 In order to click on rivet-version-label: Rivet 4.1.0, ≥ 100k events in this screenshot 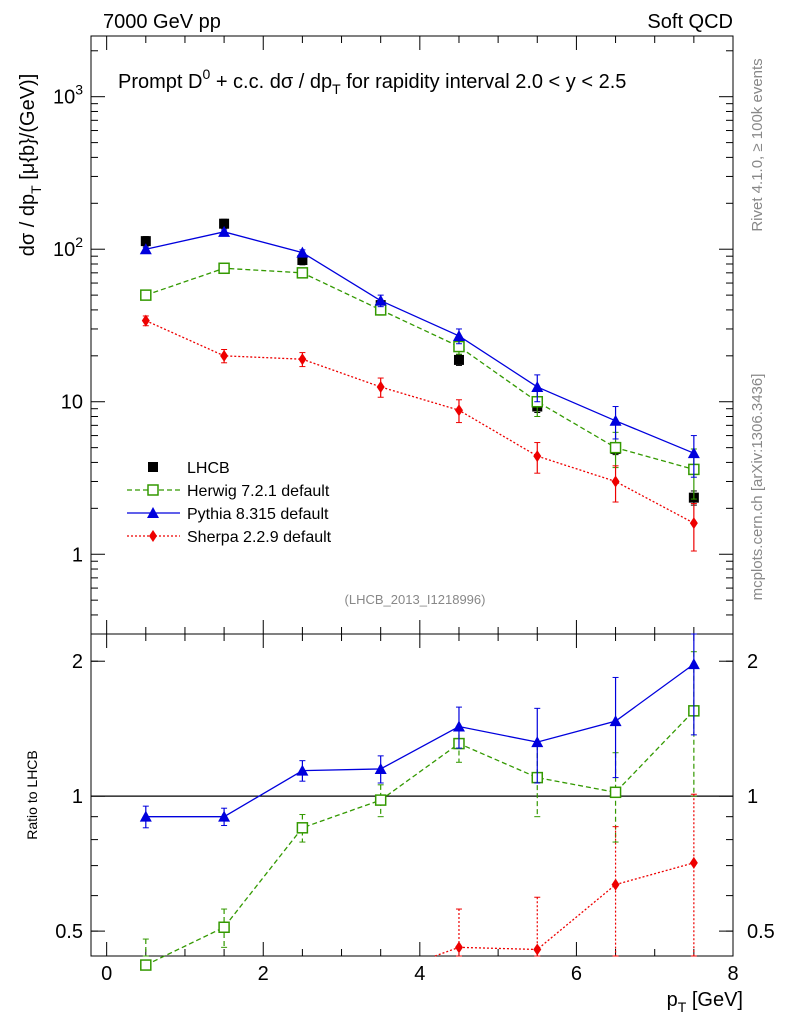, I will do `click(757, 144)`.